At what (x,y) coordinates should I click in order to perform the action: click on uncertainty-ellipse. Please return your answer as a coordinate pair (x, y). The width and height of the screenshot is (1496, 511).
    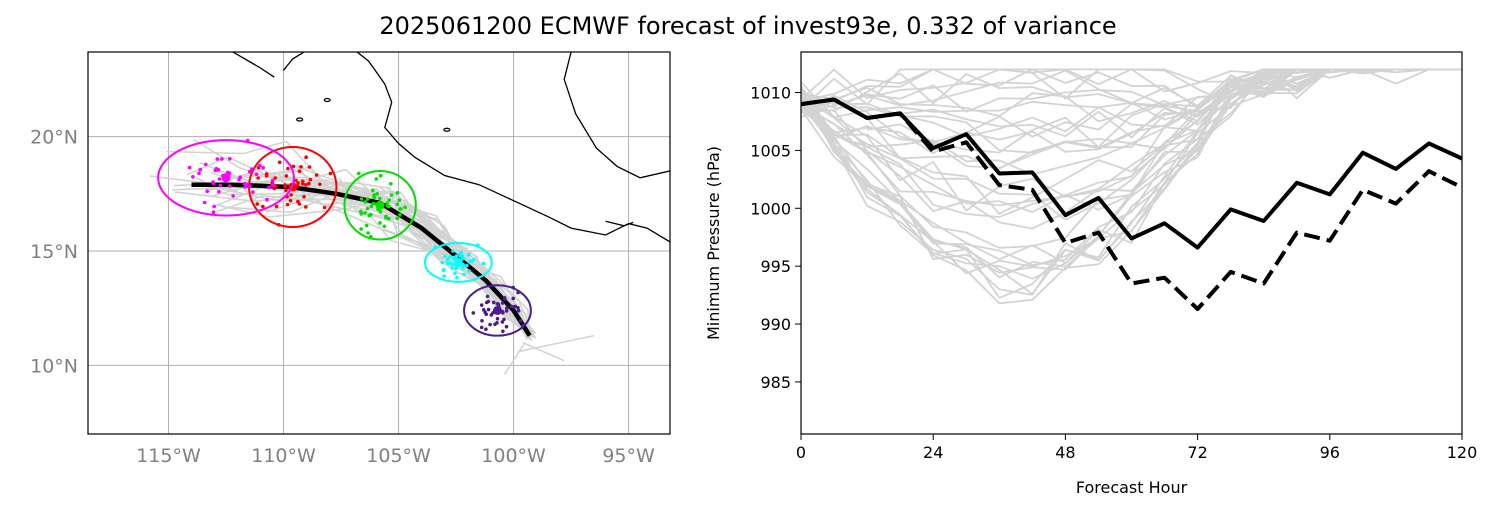
    Looking at the image, I should click on (226, 178).